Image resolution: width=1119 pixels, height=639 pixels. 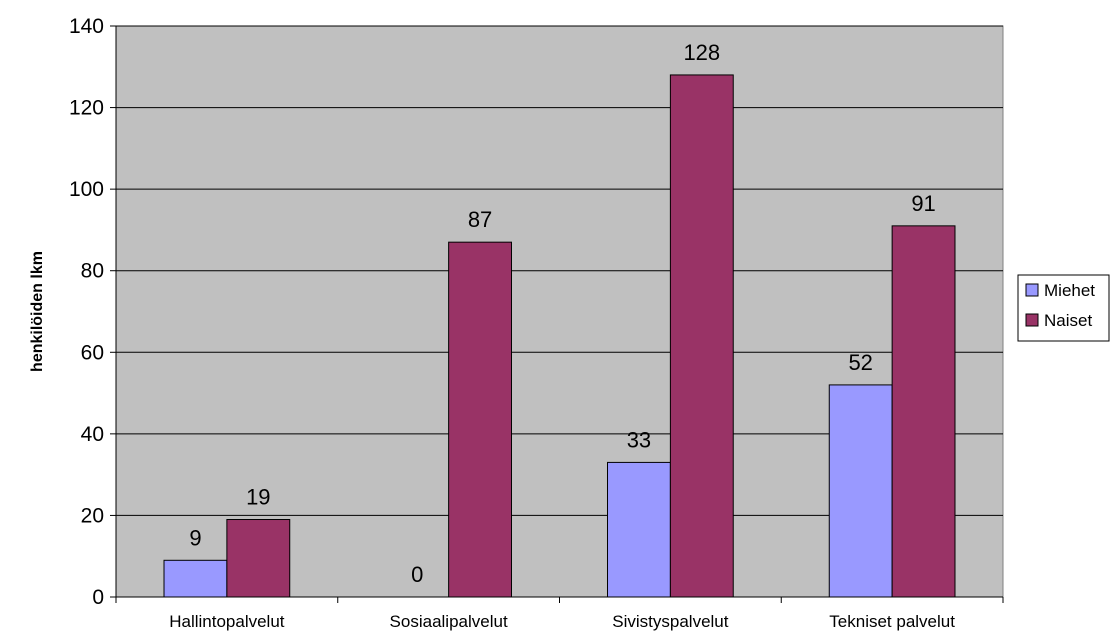 I want to click on data-label: 9, so click(x=195, y=537).